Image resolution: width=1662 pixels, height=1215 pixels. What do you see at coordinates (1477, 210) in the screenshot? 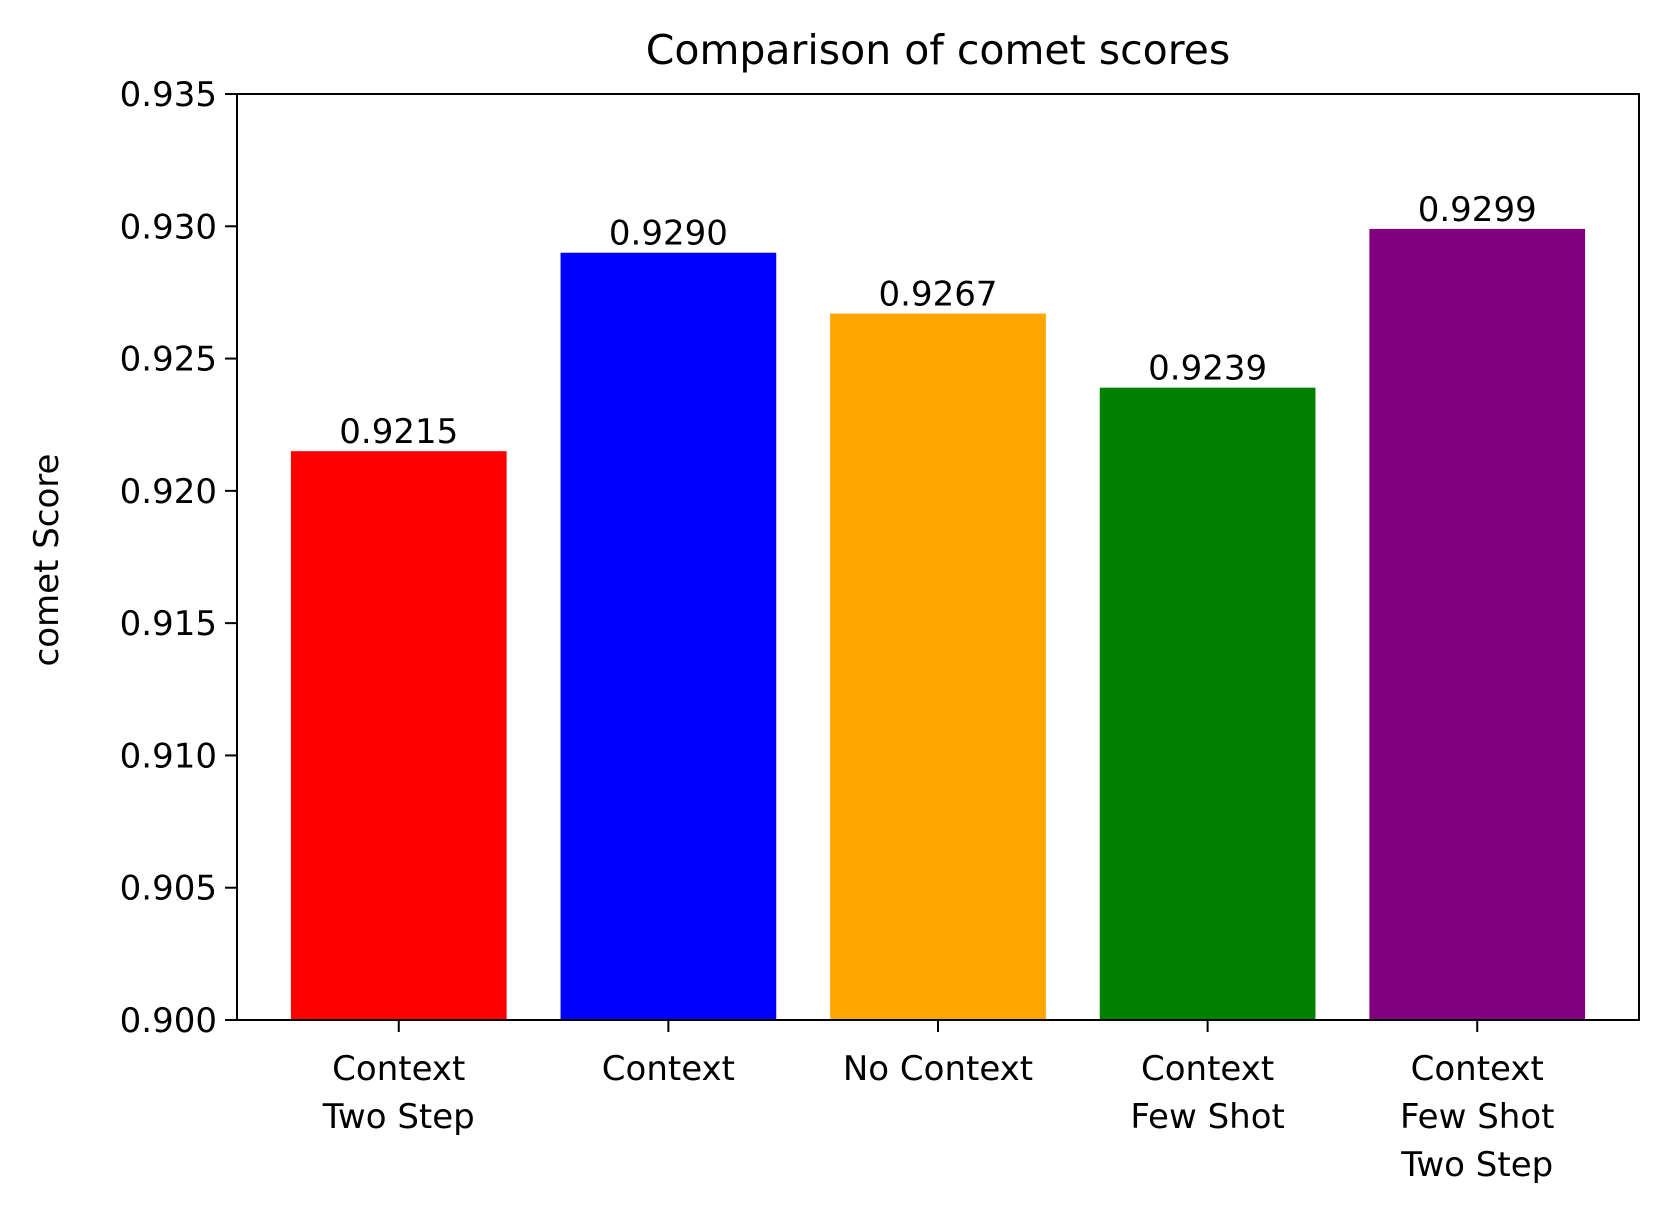
I see `bar-value-label: 0.9299` at bounding box center [1477, 210].